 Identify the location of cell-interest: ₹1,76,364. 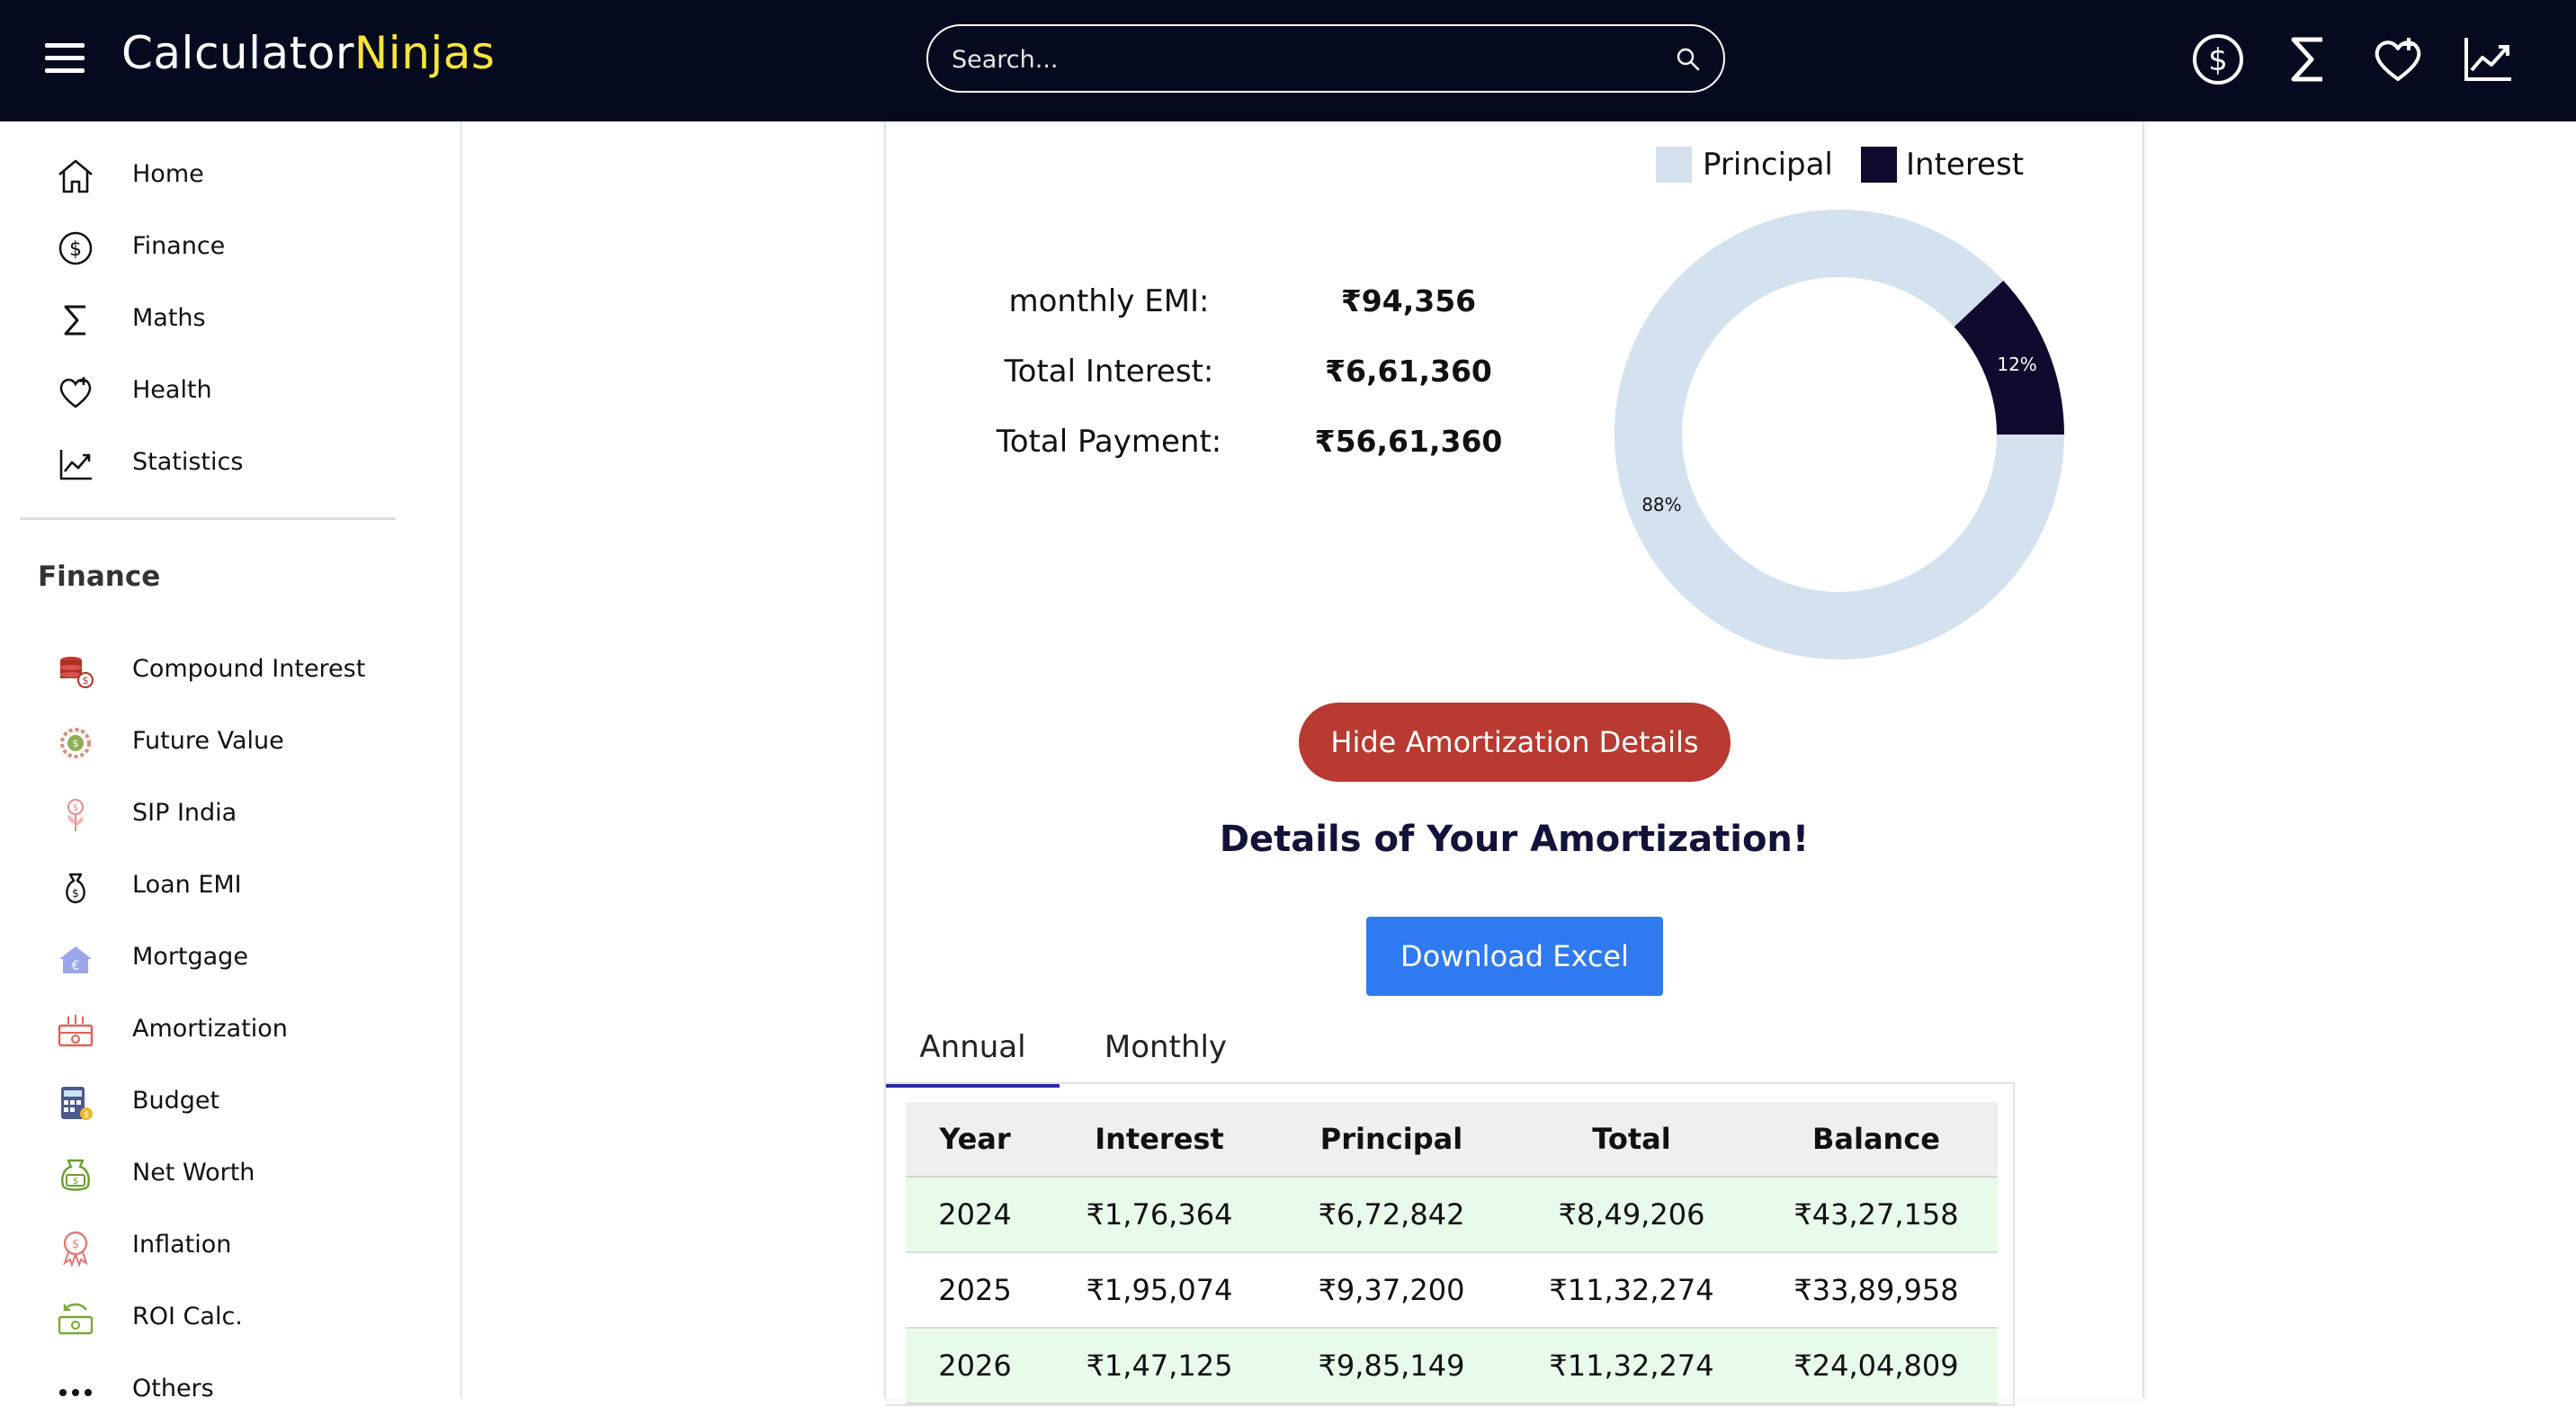
(1159, 1215).